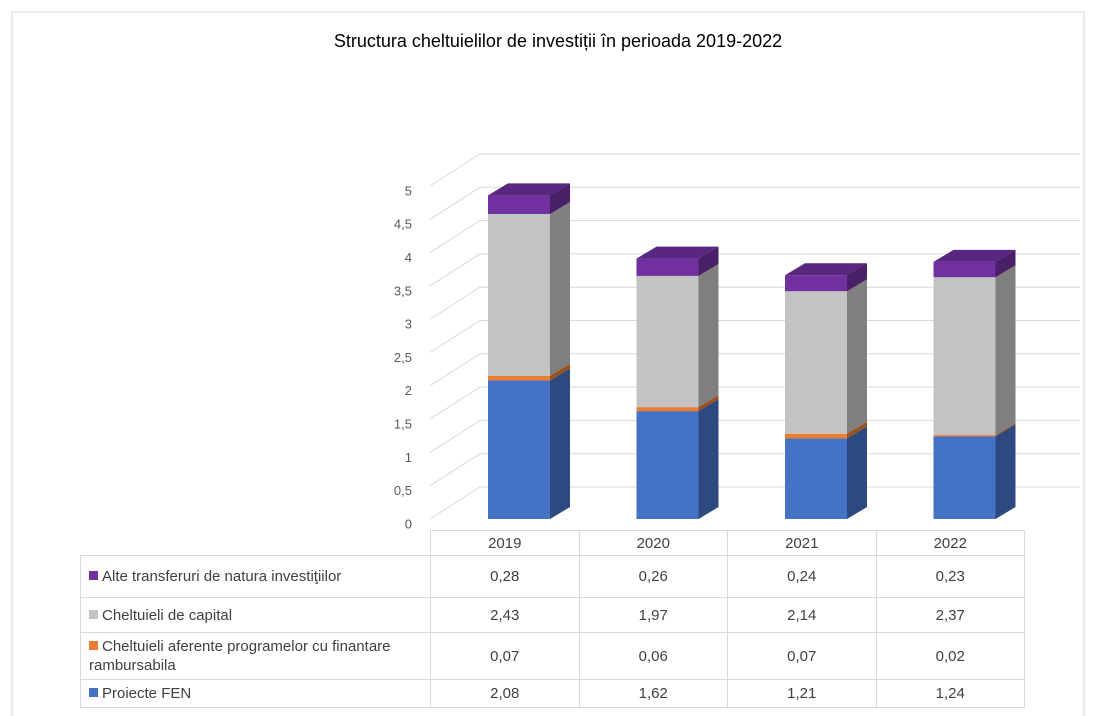 This screenshot has width=1096, height=716. I want to click on data-label: 1,21, so click(802, 693).